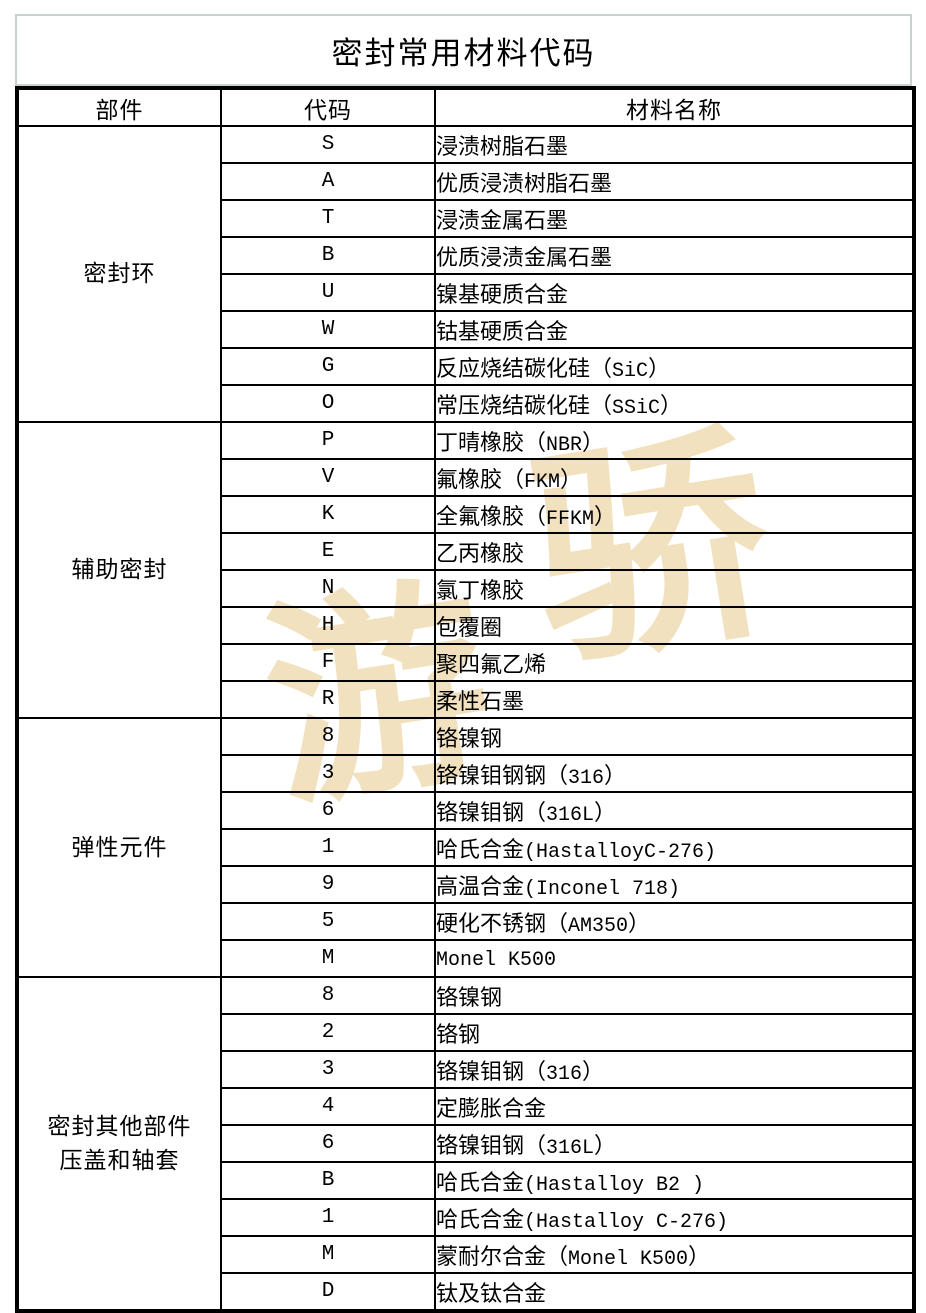 The width and height of the screenshot is (926, 1313). I want to click on material-name-cell: 优质浸渍树脂石墨, so click(674, 181).